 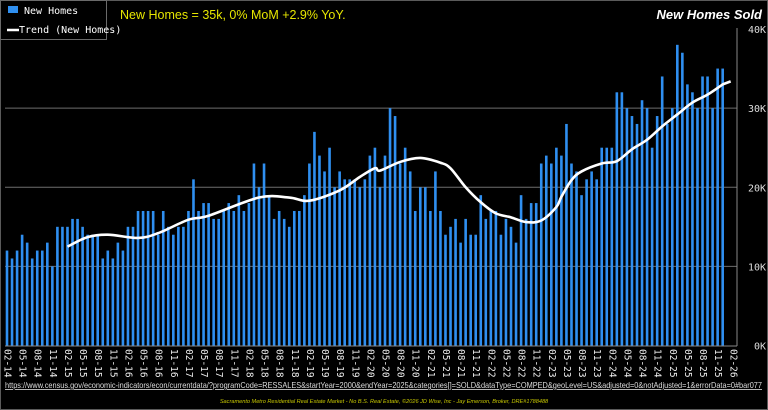 I want to click on x-tick-label: 05-14, so click(x=22, y=363).